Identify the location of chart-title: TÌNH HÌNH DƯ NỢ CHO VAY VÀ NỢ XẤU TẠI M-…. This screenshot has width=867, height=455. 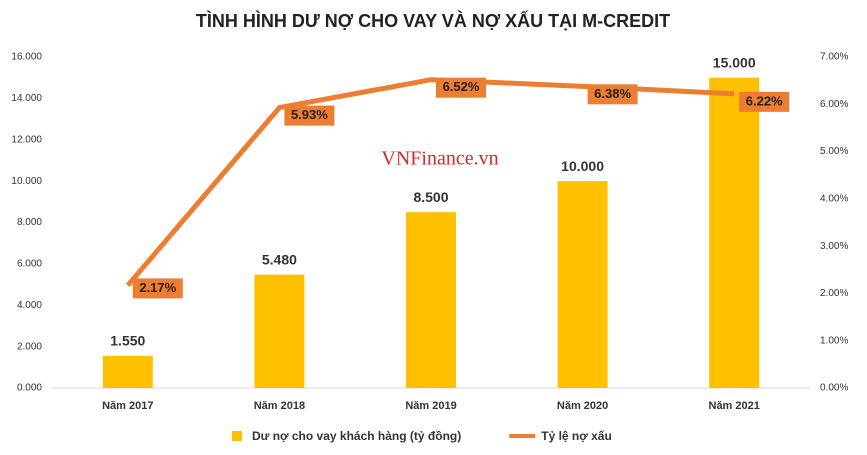
(433, 20).